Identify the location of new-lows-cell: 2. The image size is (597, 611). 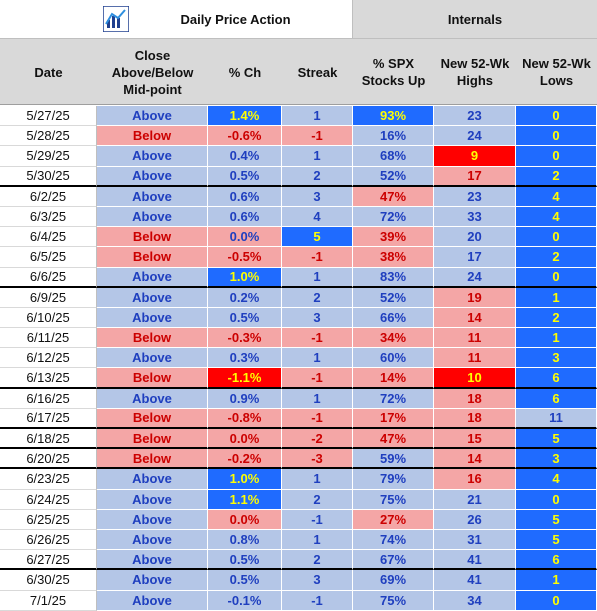
(556, 257).